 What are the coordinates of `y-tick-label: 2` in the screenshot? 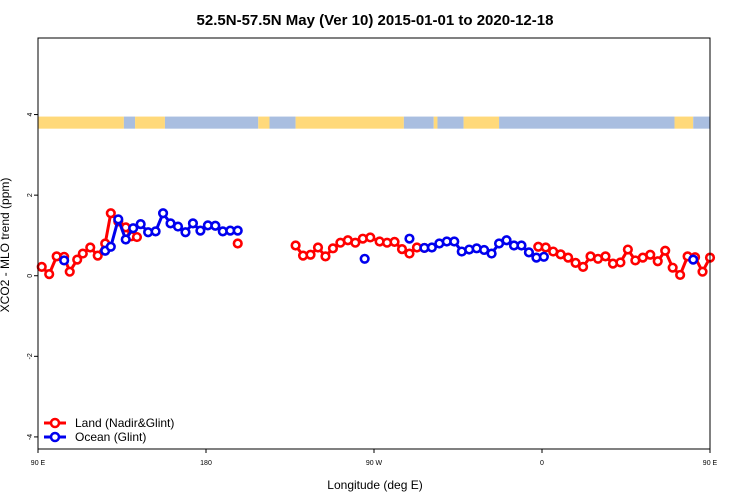 It's located at (30, 195).